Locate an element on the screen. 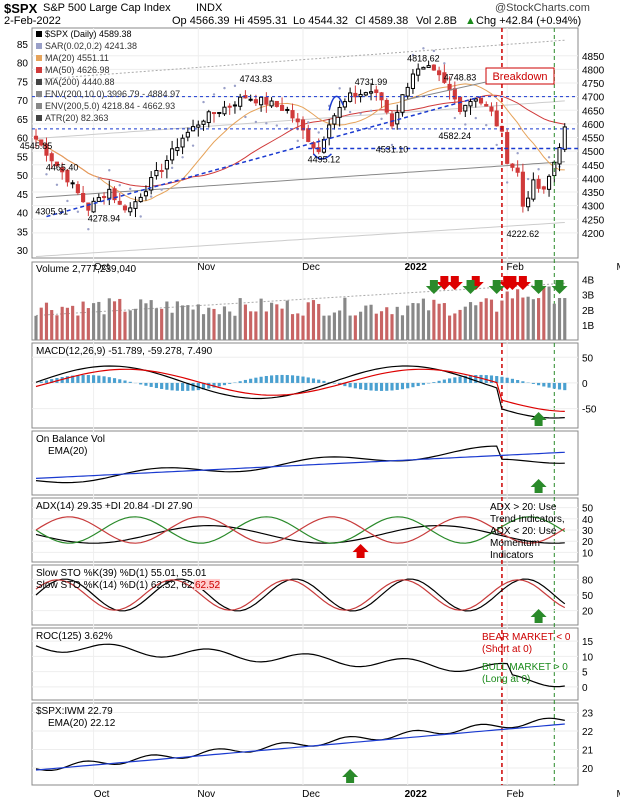 The width and height of the screenshot is (620, 800). ratio-up-arrow-icon is located at coordinates (350, 776).